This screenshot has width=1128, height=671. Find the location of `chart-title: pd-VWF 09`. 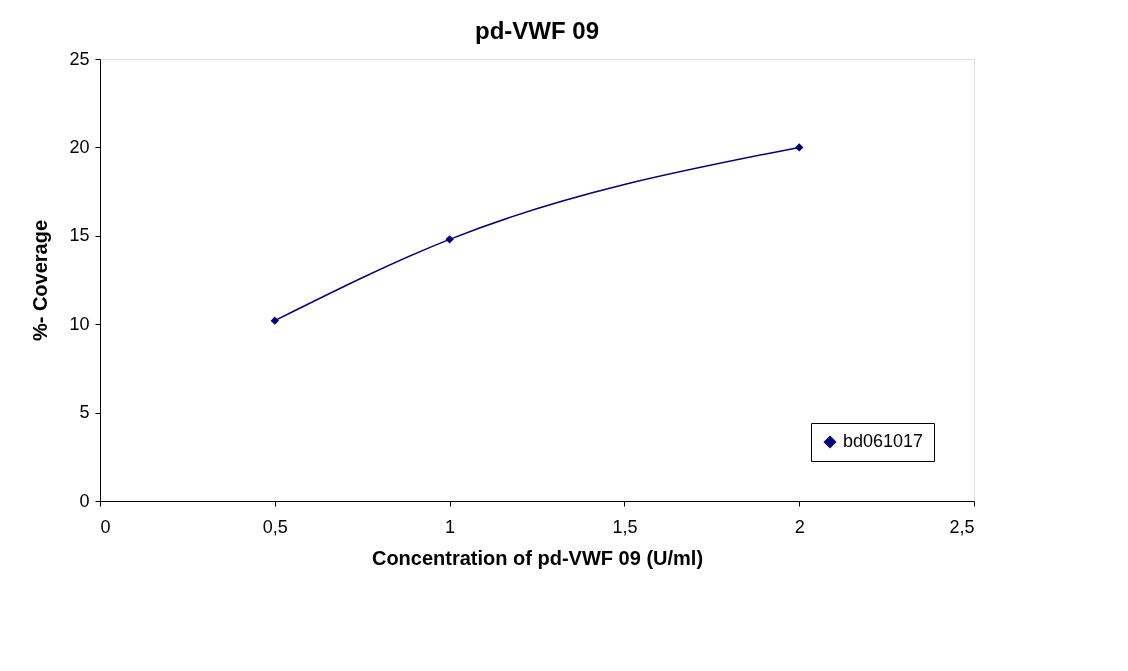

chart-title: pd-VWF 09 is located at coordinates (537, 30).